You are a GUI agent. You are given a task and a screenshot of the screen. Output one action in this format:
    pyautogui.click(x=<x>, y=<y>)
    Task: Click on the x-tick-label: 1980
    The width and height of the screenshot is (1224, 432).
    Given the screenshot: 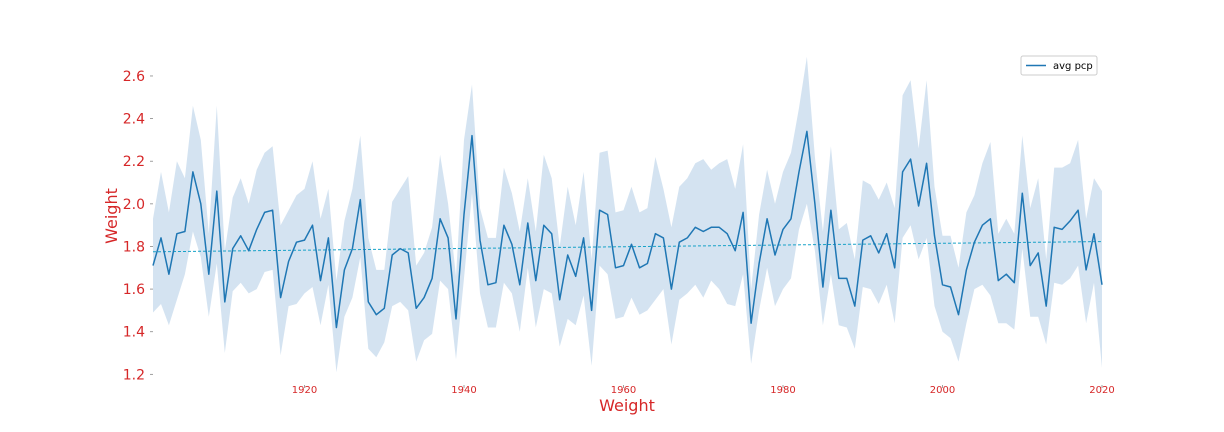 What is the action you would take?
    pyautogui.click(x=782, y=390)
    